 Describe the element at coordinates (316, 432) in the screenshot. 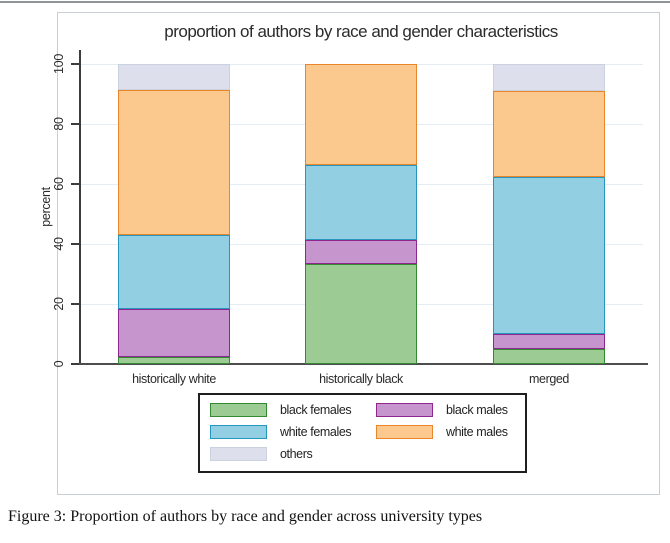

I see `legend-label-white-females: white females` at that location.